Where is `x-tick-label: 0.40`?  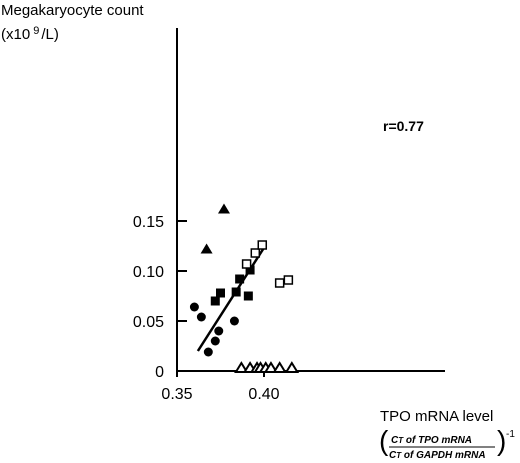
x-tick-label: 0.40 is located at coordinates (263, 394).